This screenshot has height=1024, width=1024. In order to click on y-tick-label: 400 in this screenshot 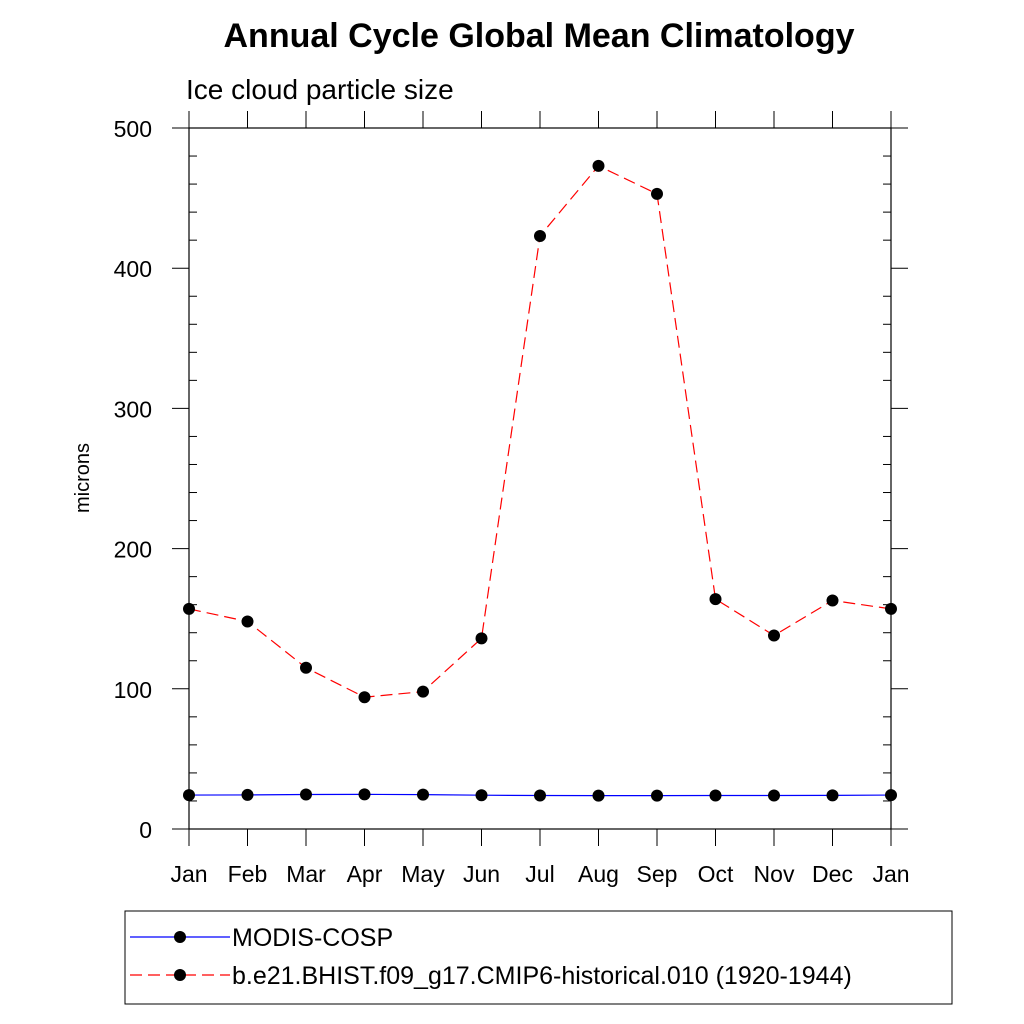, I will do `click(133, 269)`.